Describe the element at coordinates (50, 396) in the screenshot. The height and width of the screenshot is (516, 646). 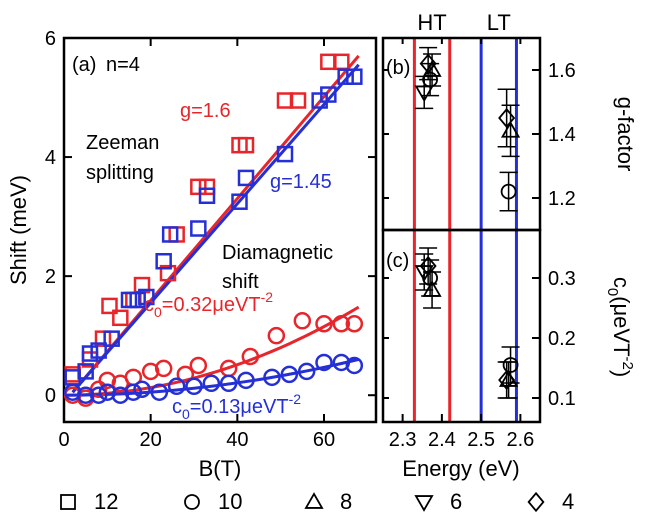
I see `y-tick-label-a: 0` at that location.